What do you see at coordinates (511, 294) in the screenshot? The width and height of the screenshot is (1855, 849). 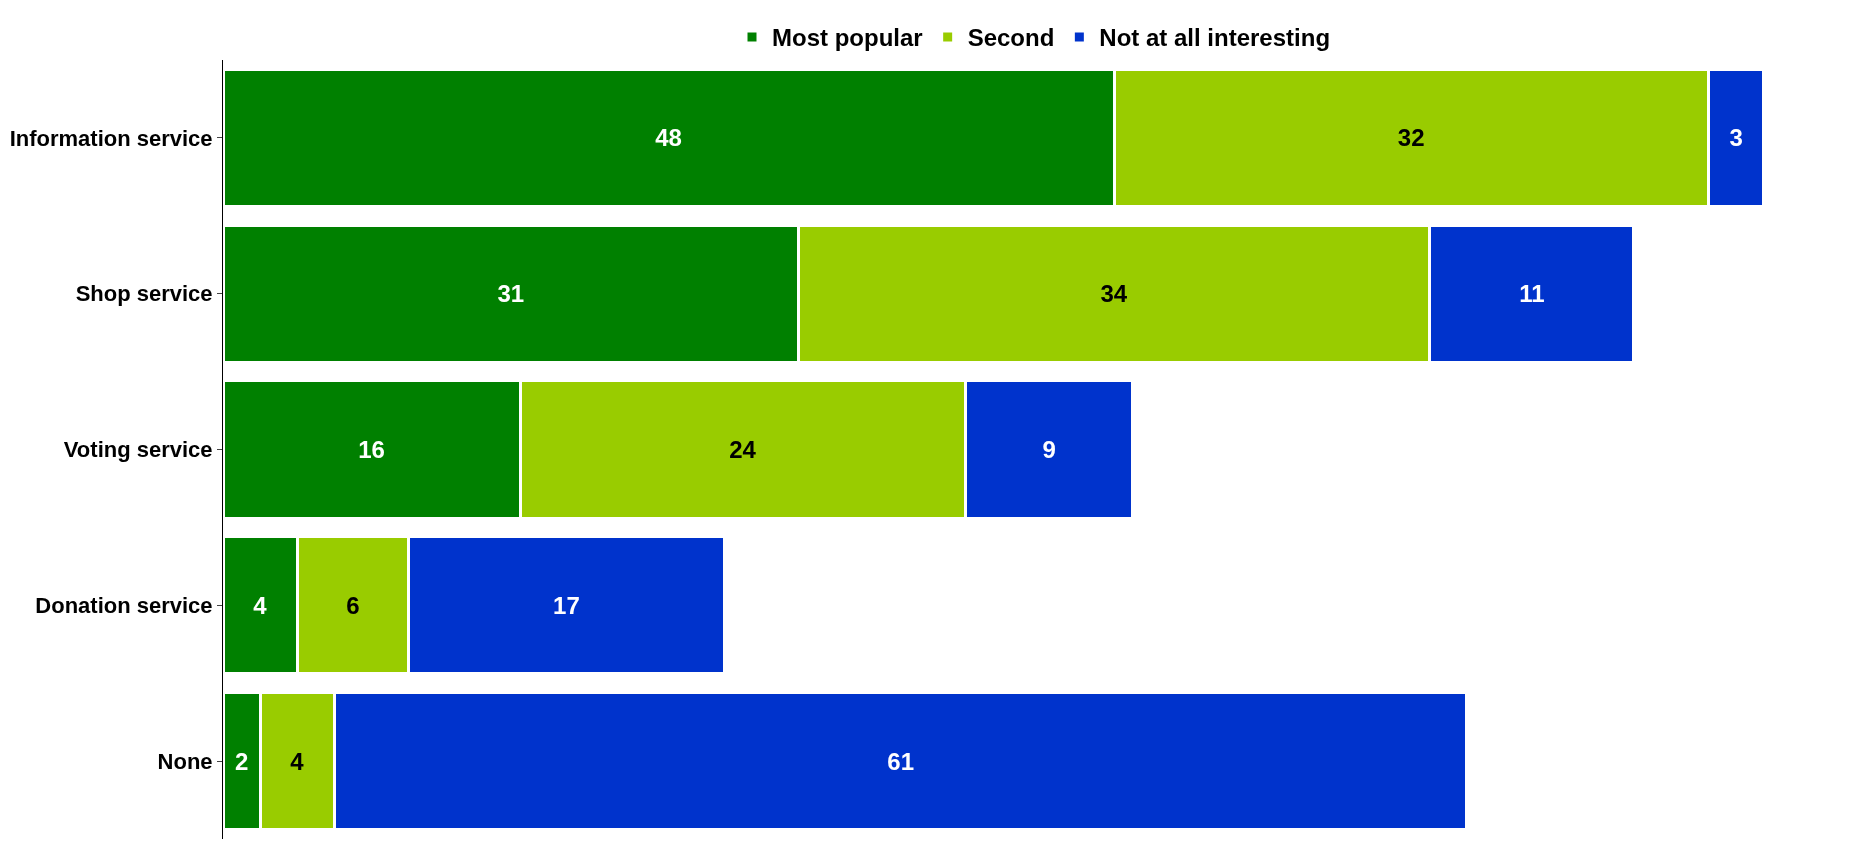 I see `data-label: 31` at bounding box center [511, 294].